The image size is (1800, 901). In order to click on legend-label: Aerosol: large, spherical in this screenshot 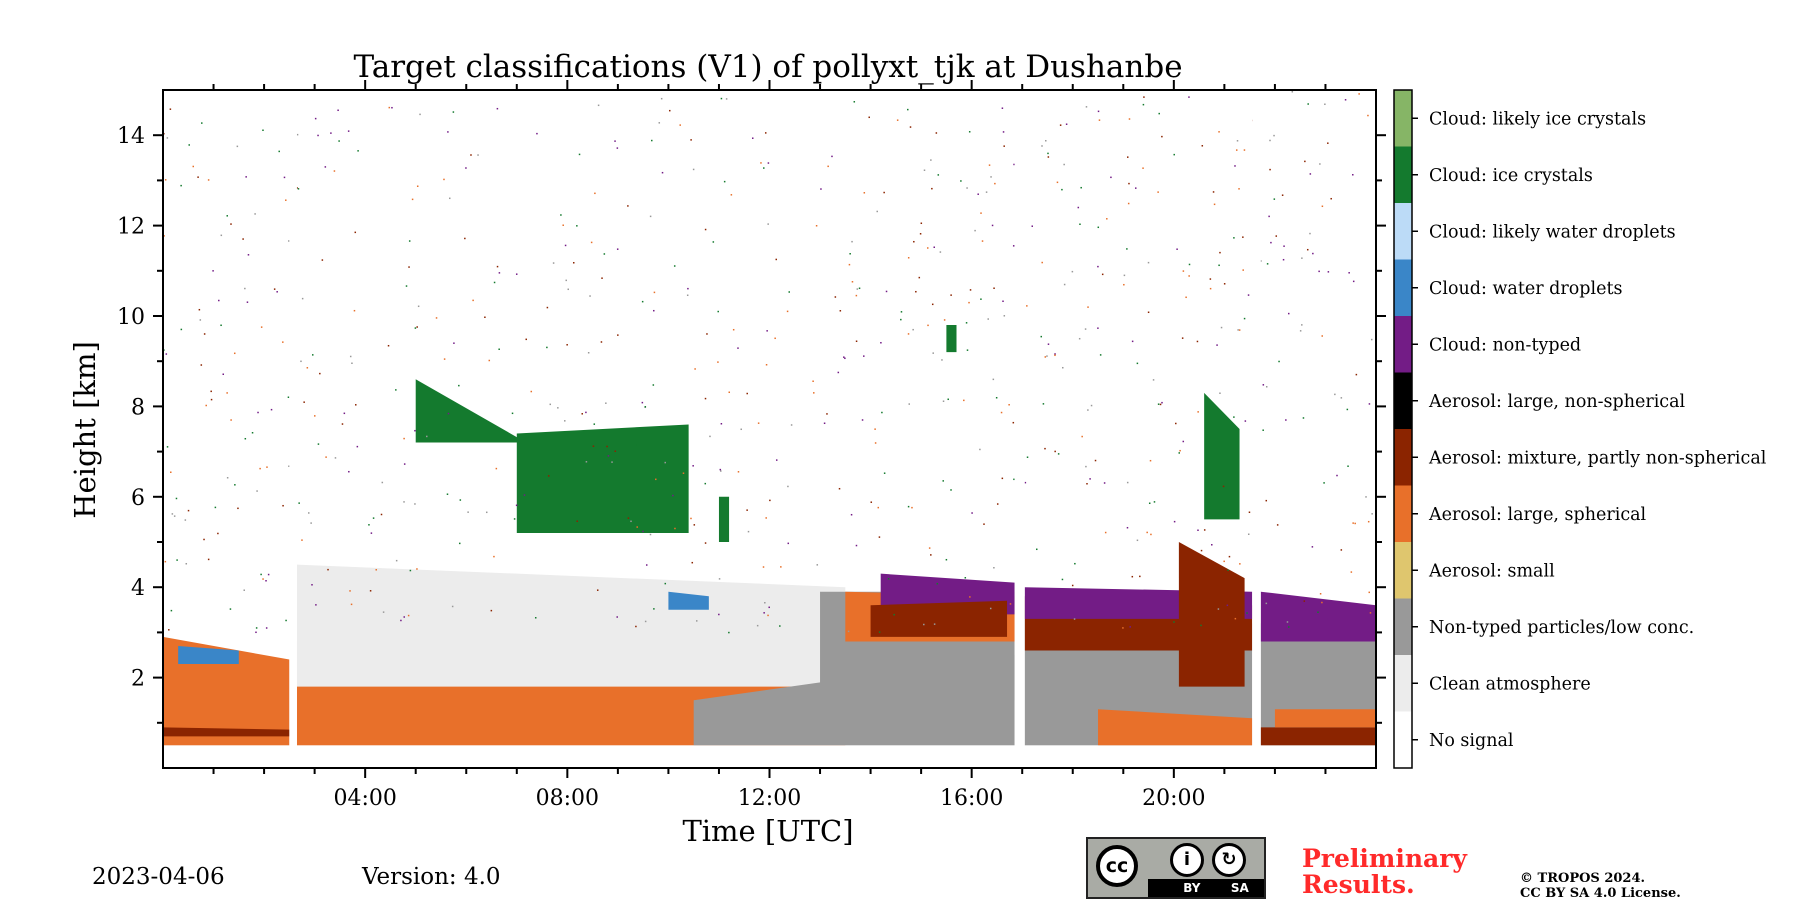, I will do `click(1537, 515)`.